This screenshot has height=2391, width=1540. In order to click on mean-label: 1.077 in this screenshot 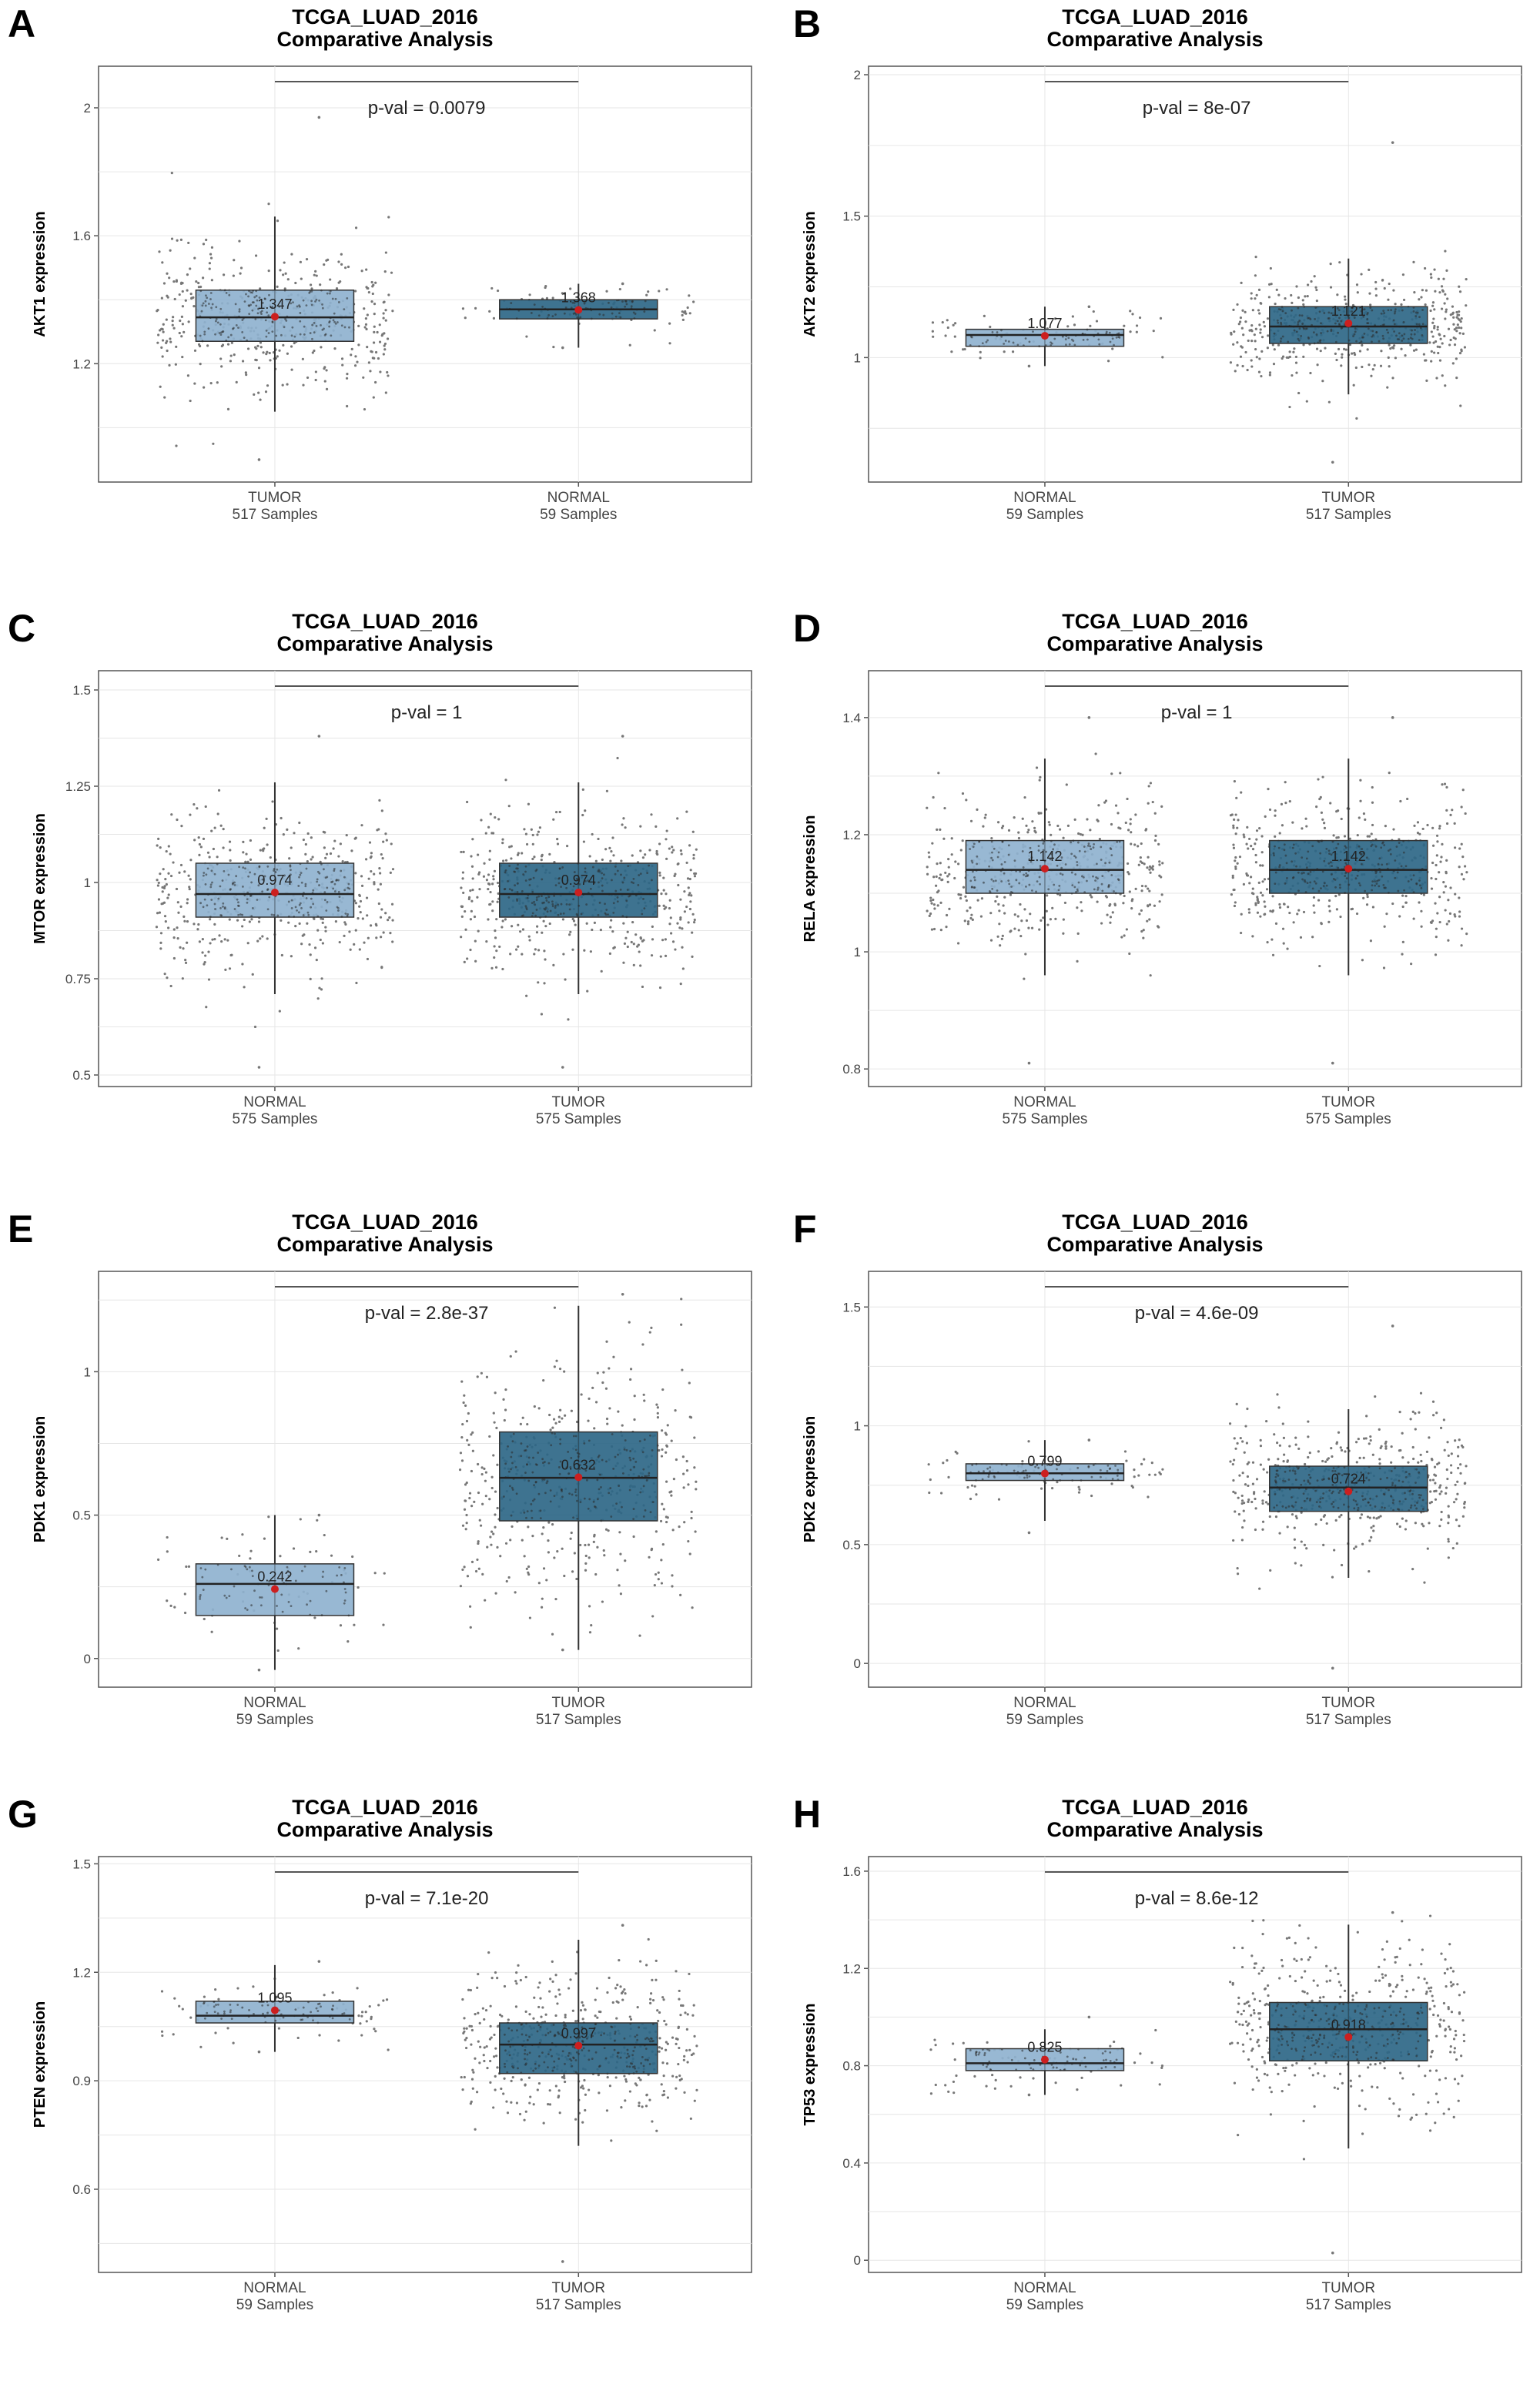, I will do `click(1044, 324)`.